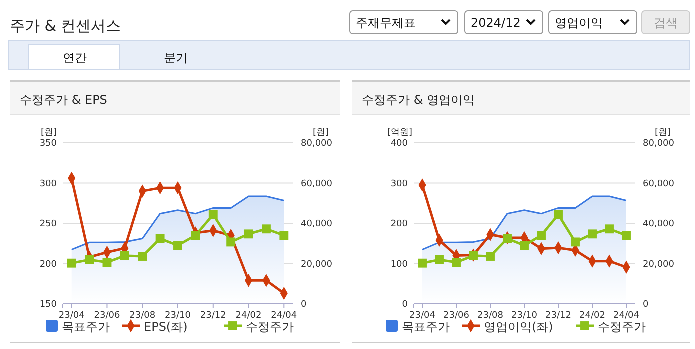 Image resolution: width=695 pixels, height=349 pixels. Describe the element at coordinates (49, 225) in the screenshot. I see `y-tick-label: 250` at that location.